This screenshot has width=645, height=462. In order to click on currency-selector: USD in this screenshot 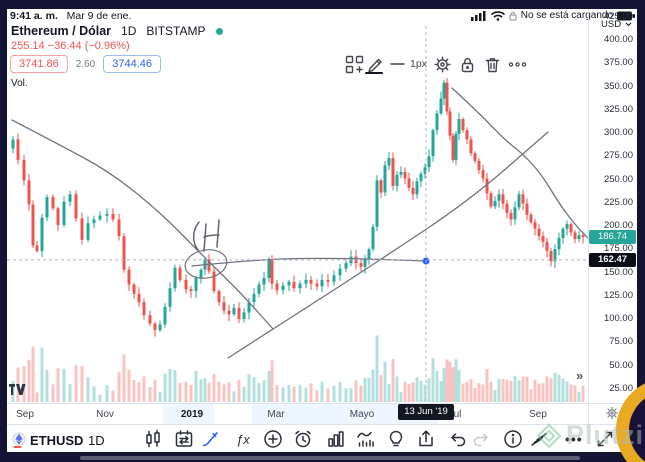, I will do `click(616, 24)`.